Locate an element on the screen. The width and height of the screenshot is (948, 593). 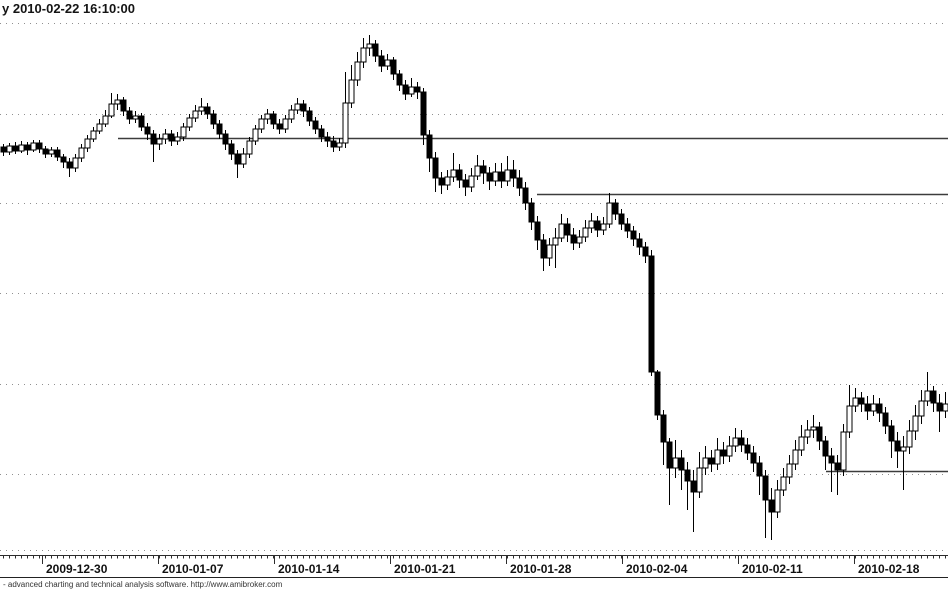
x-axis-label: 2010-01-28 is located at coordinates (541, 569).